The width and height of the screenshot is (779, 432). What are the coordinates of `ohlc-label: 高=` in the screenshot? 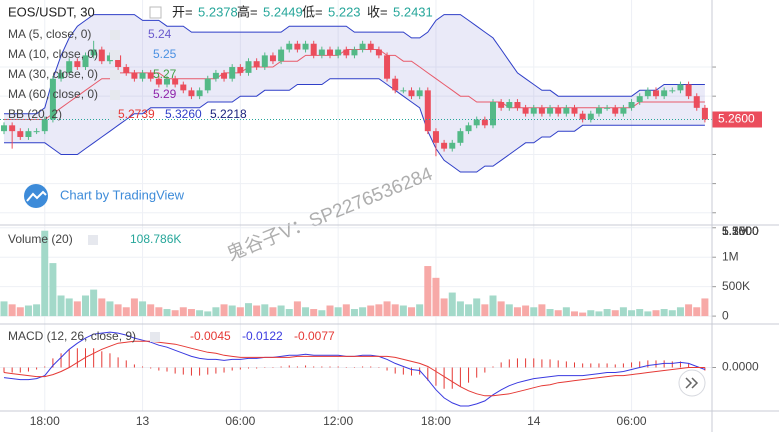 It's located at (247, 11).